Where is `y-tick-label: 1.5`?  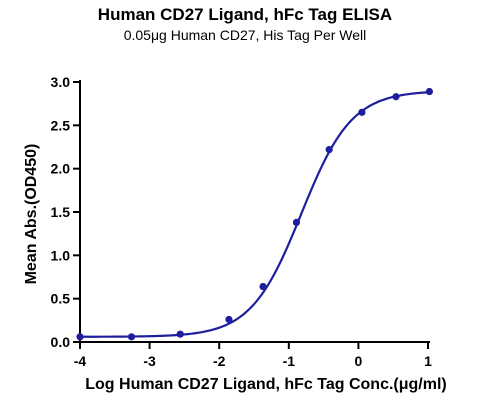 y-tick-label: 1.5 is located at coordinates (61, 212).